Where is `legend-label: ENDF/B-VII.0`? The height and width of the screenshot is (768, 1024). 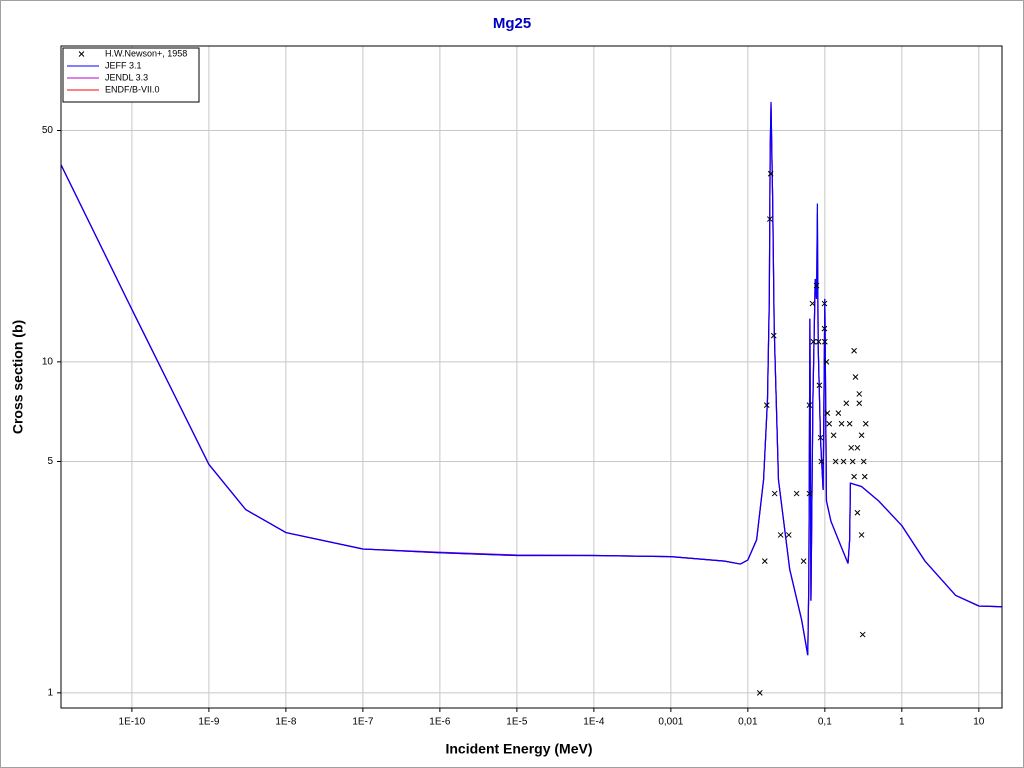
legend-label: ENDF/B-VII.0 is located at coordinates (132, 89).